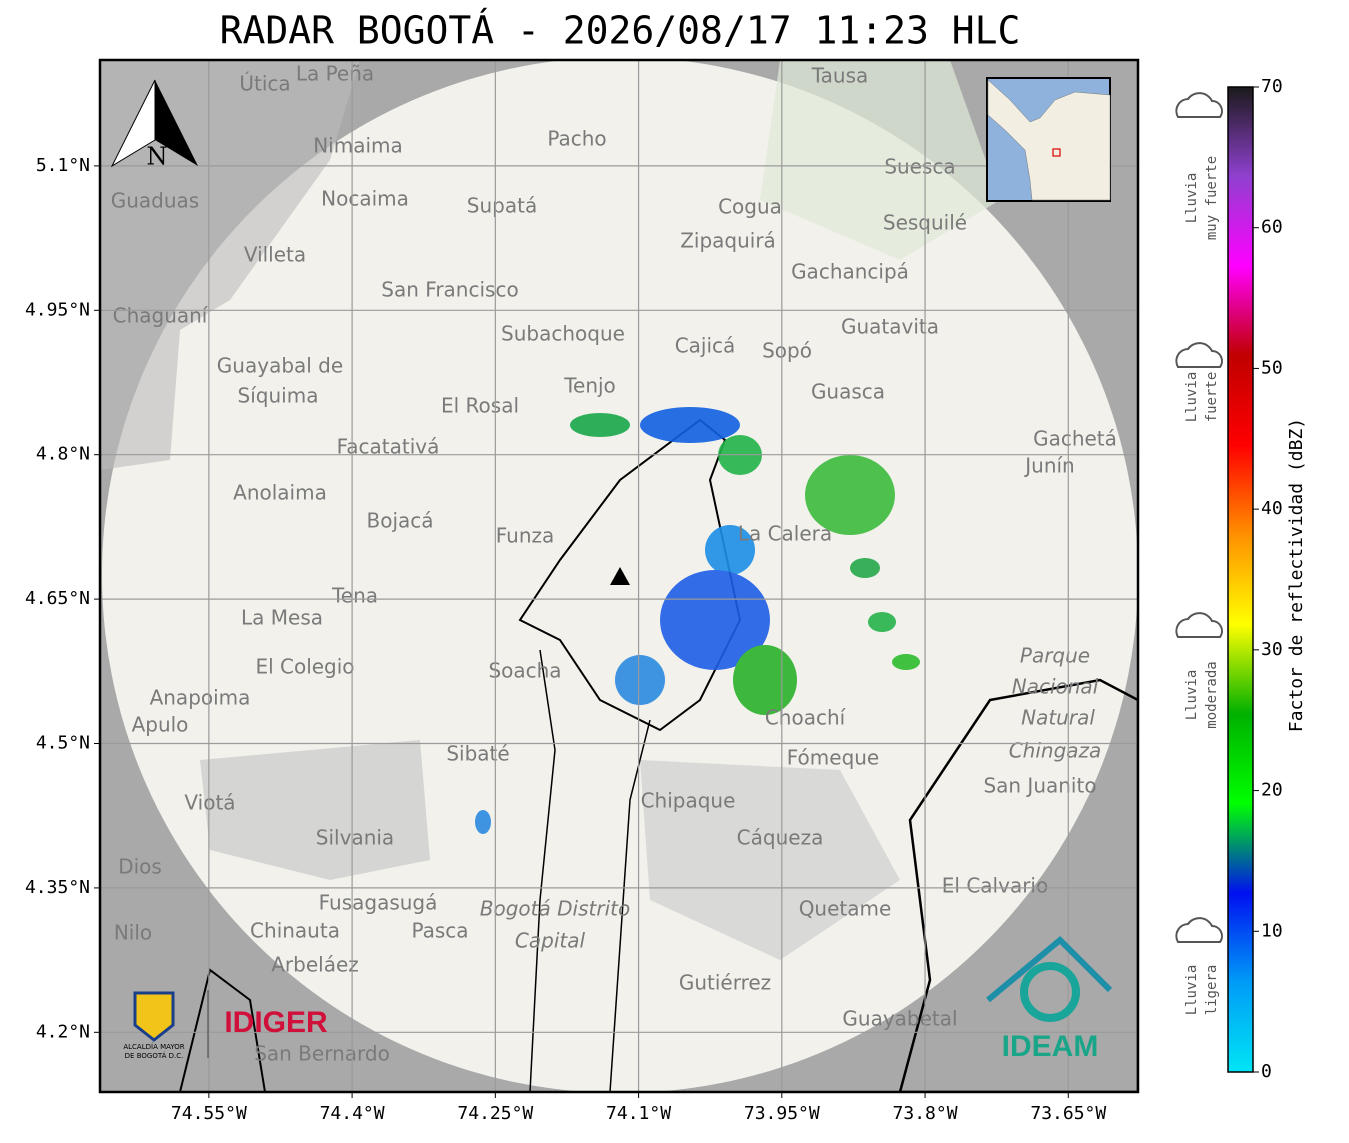 Image resolution: width=1349 pixels, height=1143 pixels. Describe the element at coordinates (925, 1113) in the screenshot. I see `x-tick-label: 73.8°W` at that location.